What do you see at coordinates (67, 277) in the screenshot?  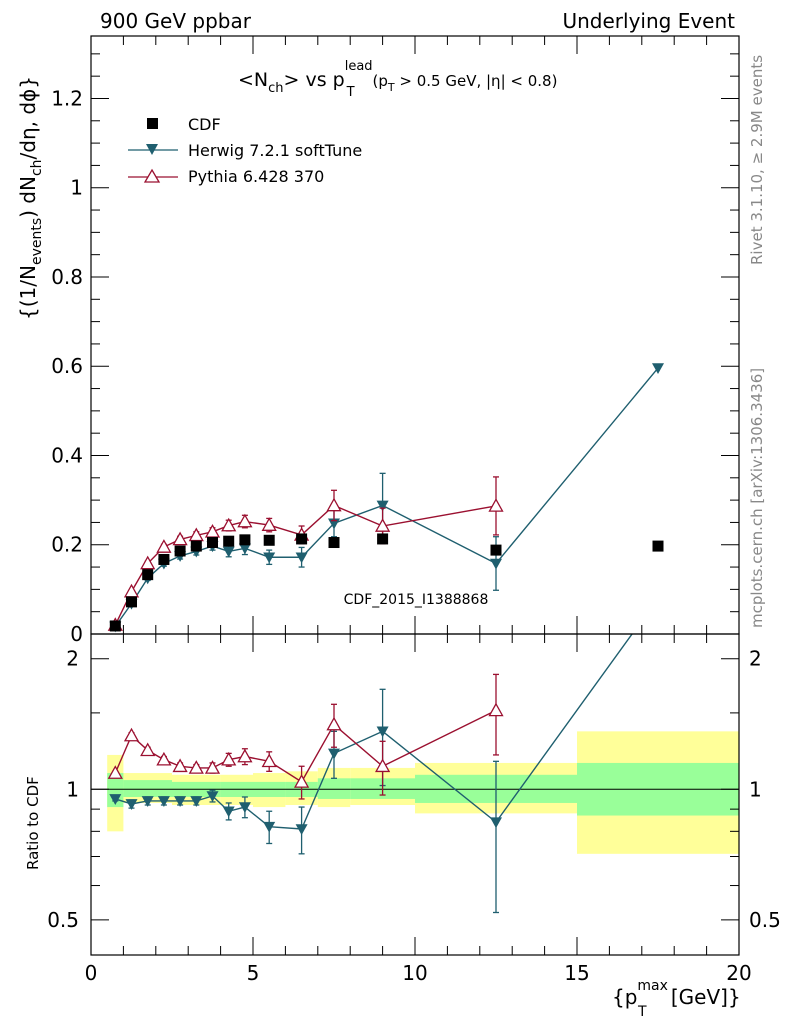 I see `main-ytick-label: 0.8` at bounding box center [67, 277].